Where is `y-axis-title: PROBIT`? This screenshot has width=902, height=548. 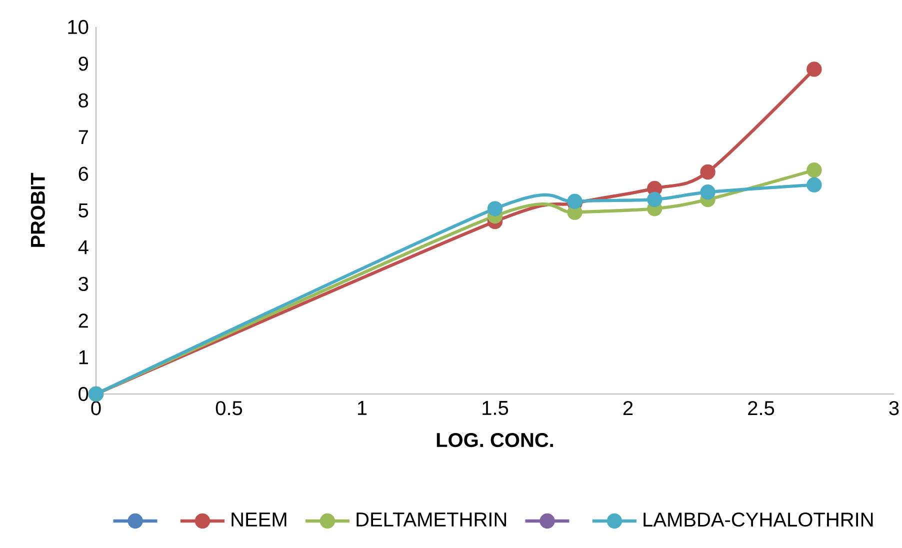
y-axis-title: PROBIT is located at coordinates (37, 209).